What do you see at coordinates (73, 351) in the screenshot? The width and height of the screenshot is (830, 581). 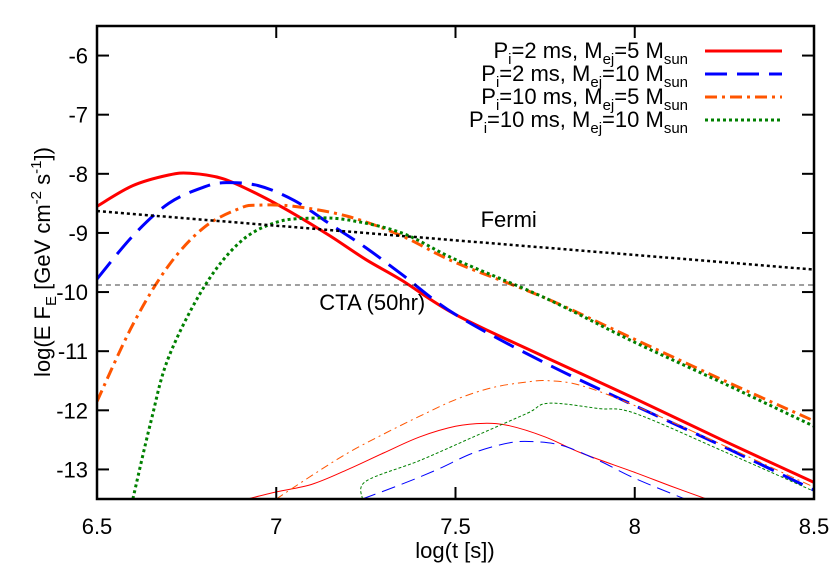 I see `y-tick-label: -11` at bounding box center [73, 351].